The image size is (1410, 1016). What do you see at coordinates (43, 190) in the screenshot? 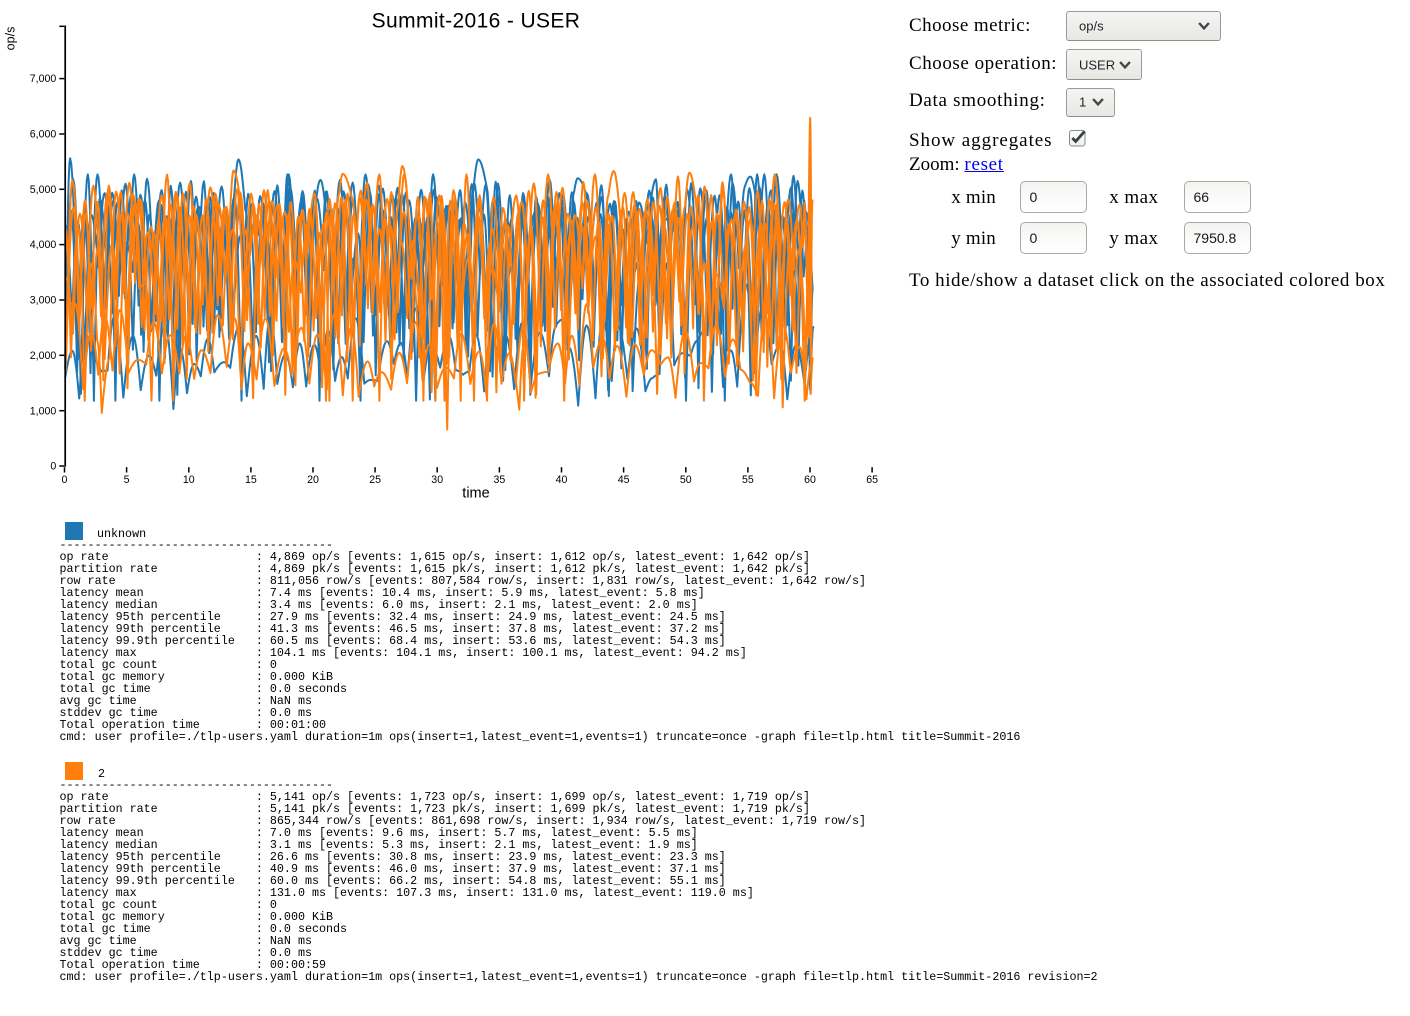
I see `svg-text: 5,000` at bounding box center [43, 190].